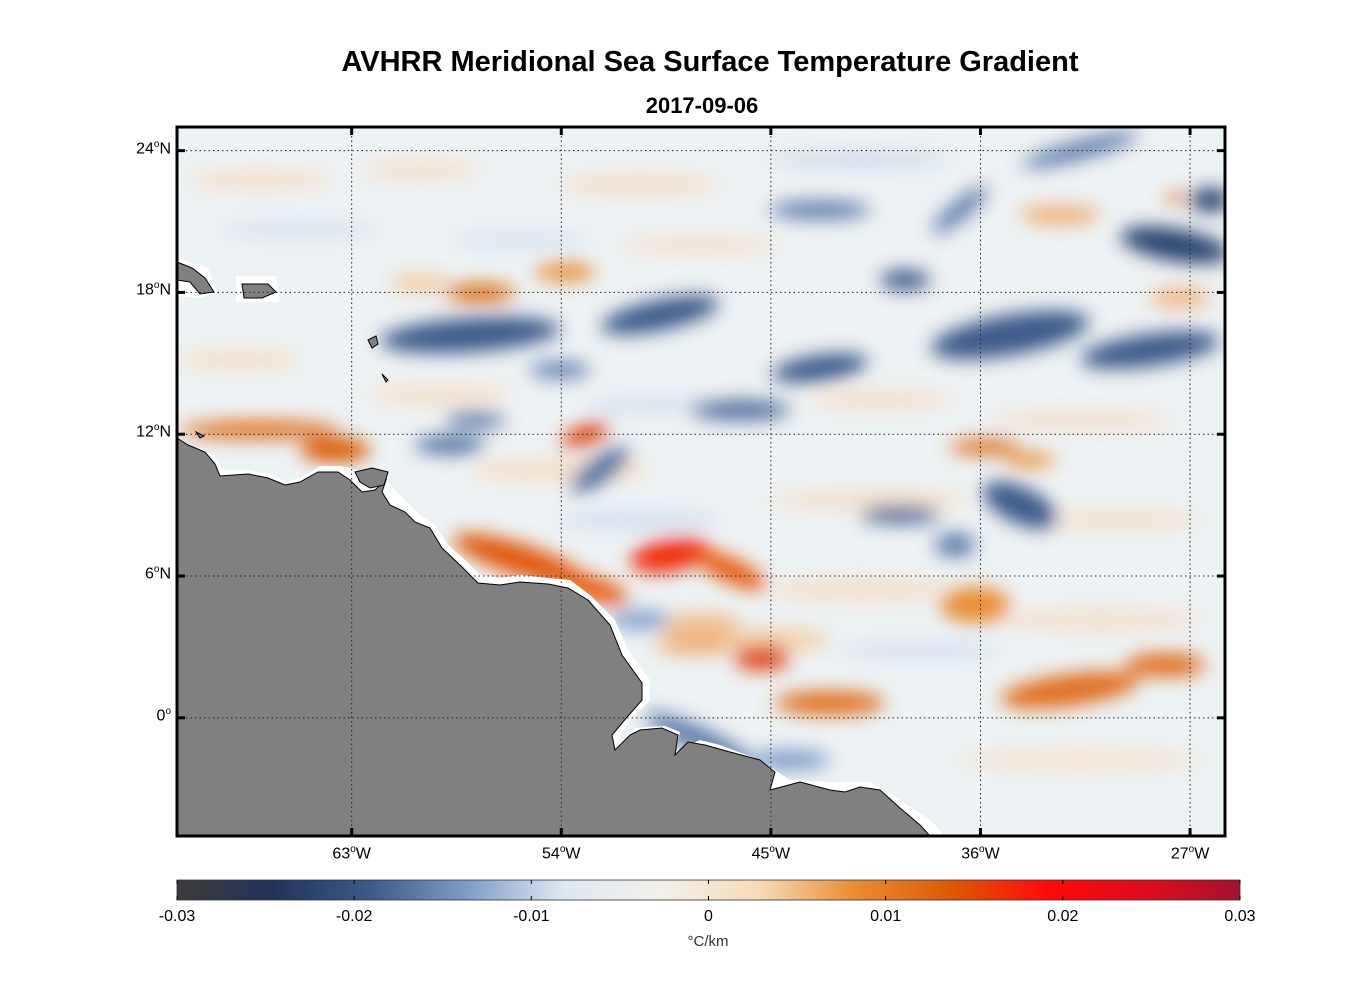  What do you see at coordinates (760, 854) in the screenshot?
I see `lon-label-value: 45` at bounding box center [760, 854].